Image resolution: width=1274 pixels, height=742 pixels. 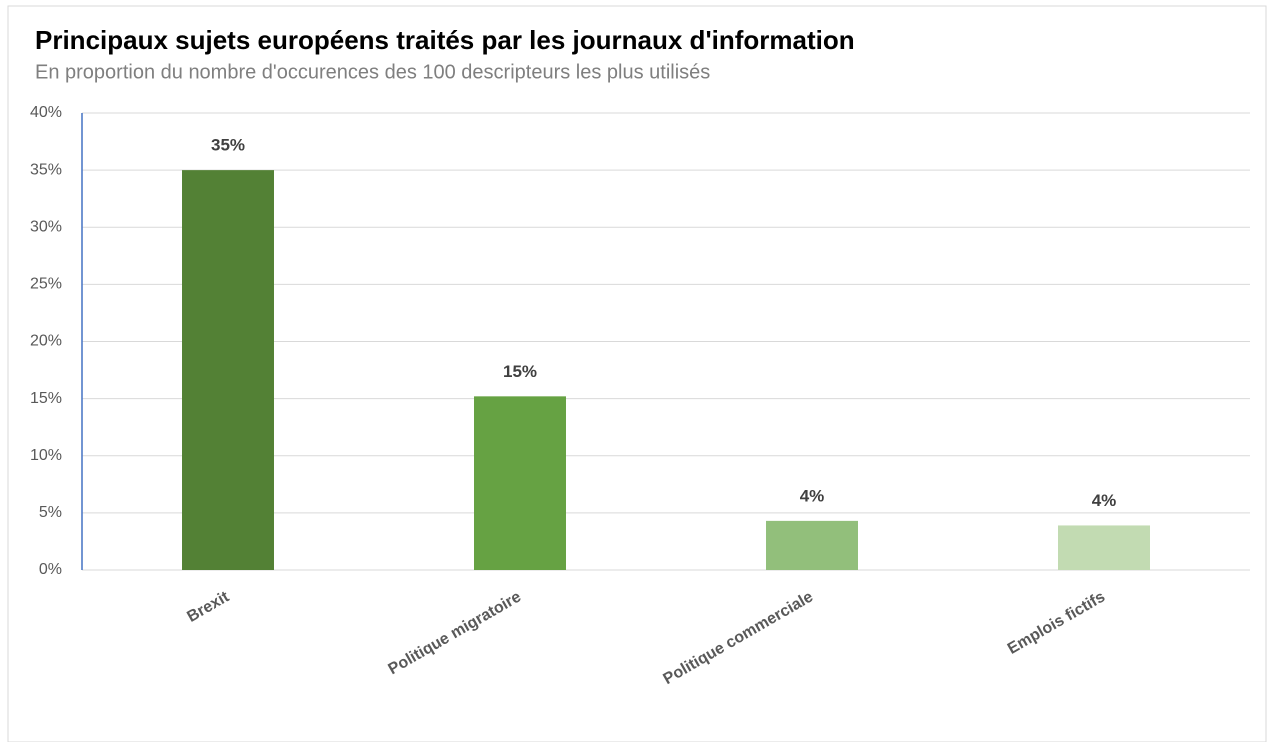 I want to click on y-tick-label: 0%, so click(x=50, y=569).